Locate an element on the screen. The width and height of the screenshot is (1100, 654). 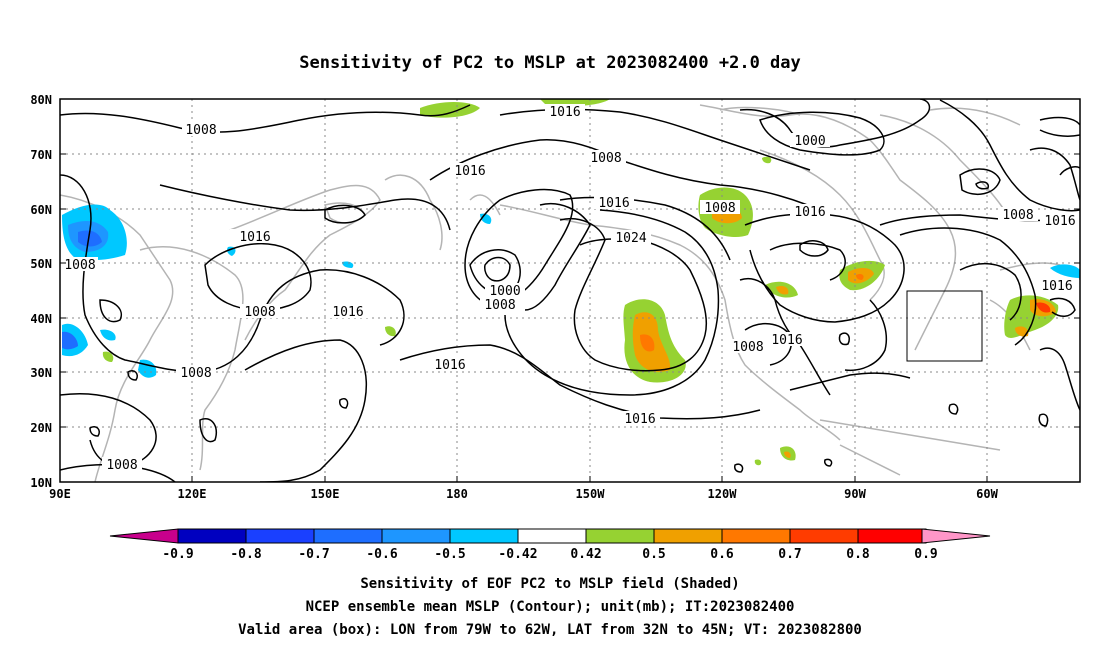
colorbar-label: 0.5 is located at coordinates (653, 554).